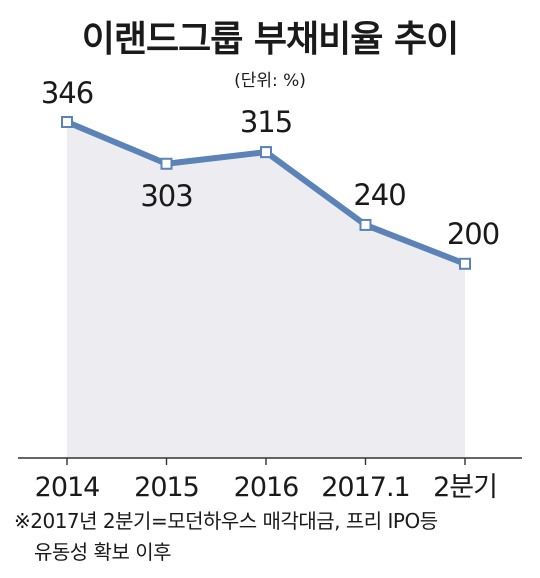  What do you see at coordinates (365, 487) in the screenshot?
I see `x-tick-label: 2017.1` at bounding box center [365, 487].